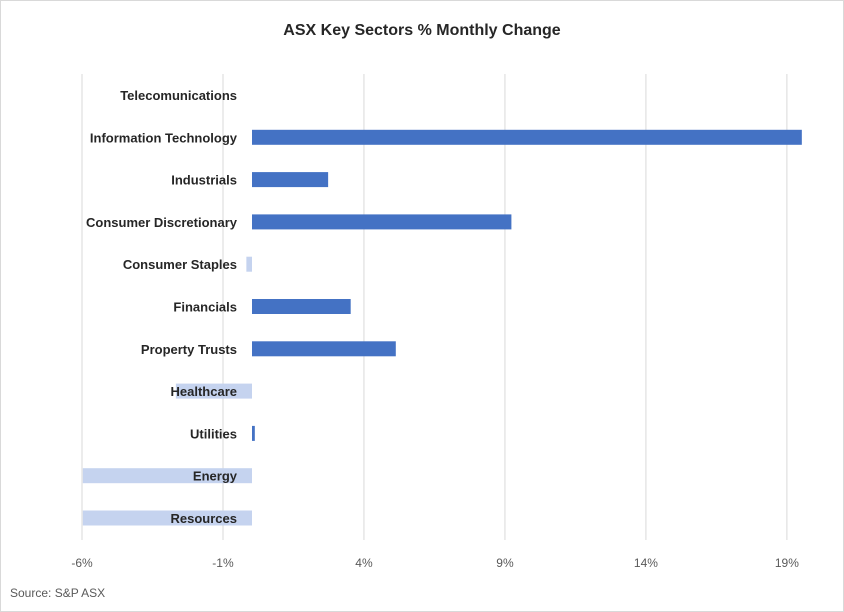  I want to click on x-tick-label: 9%, so click(505, 563).